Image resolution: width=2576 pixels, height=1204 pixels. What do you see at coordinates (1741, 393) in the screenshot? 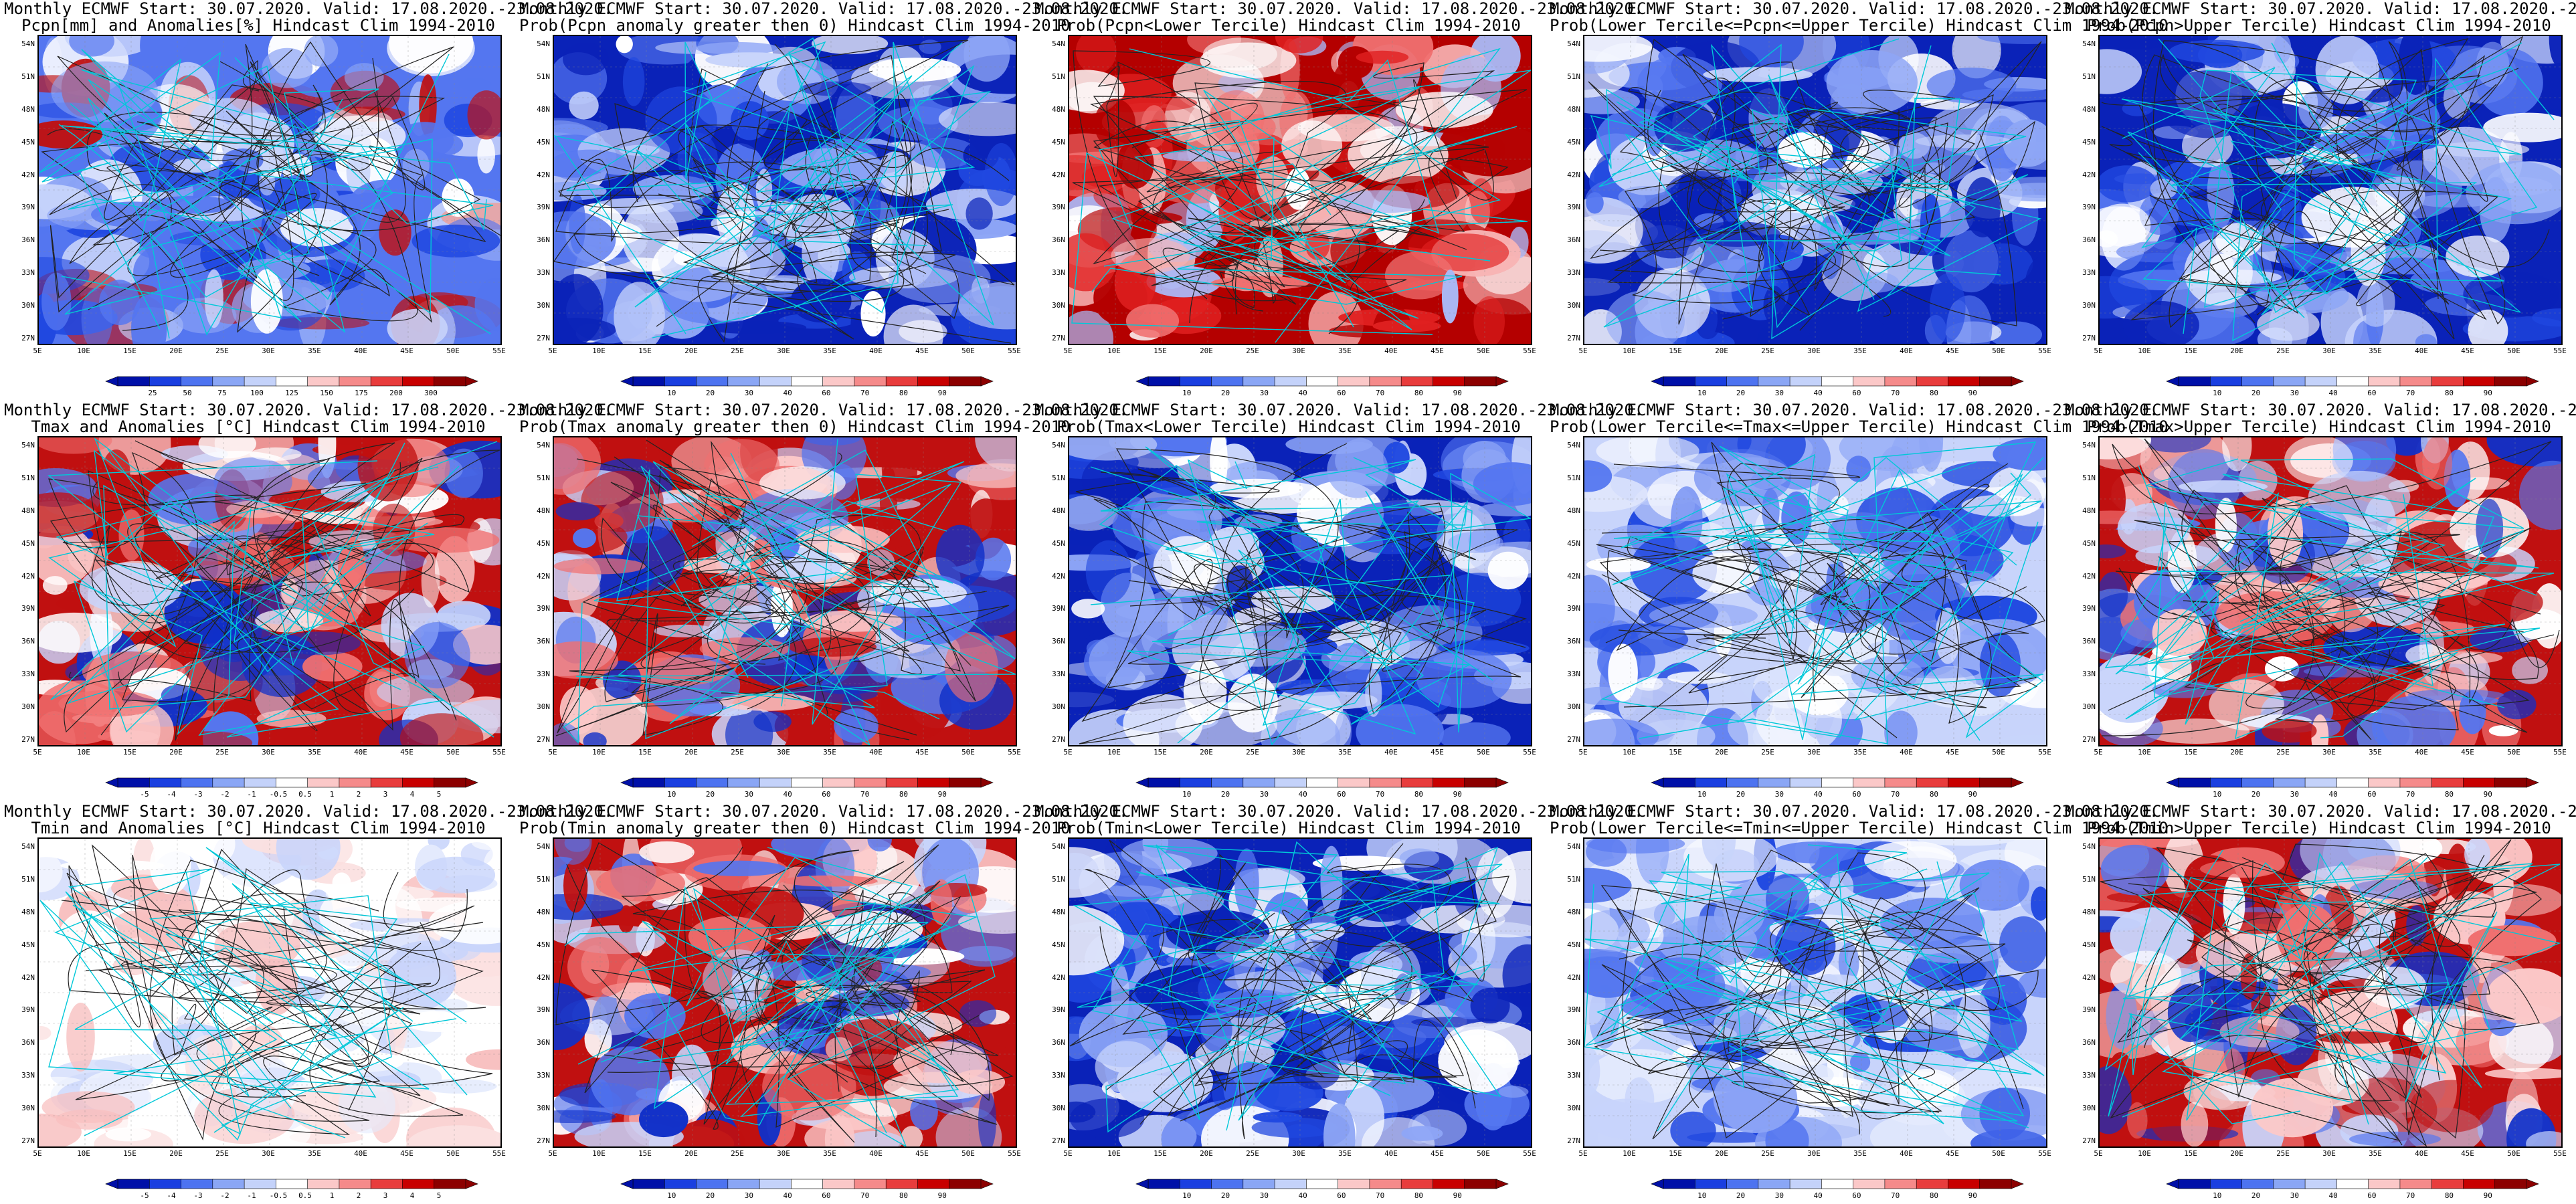
I see `colorbar-tick-label: 20` at bounding box center [1741, 393].